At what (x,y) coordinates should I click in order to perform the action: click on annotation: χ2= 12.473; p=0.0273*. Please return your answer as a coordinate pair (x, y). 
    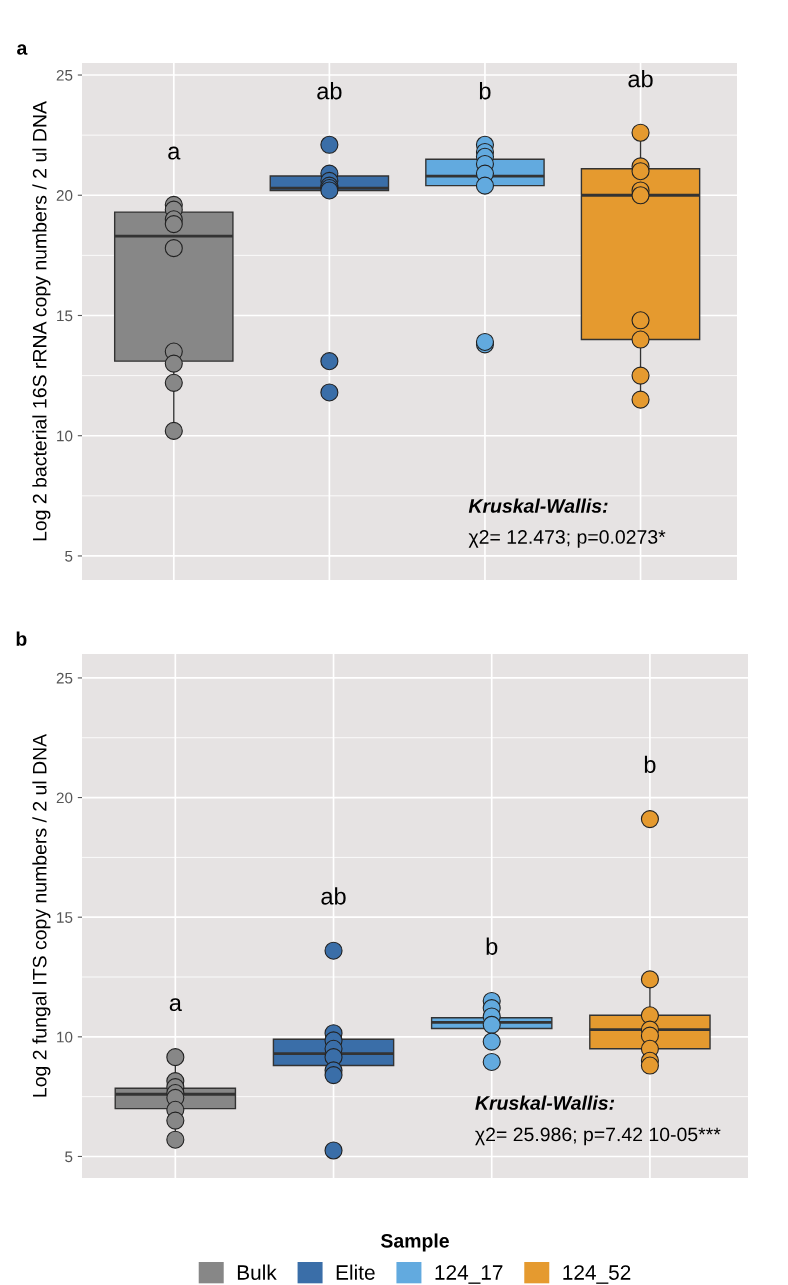
    Looking at the image, I should click on (567, 539).